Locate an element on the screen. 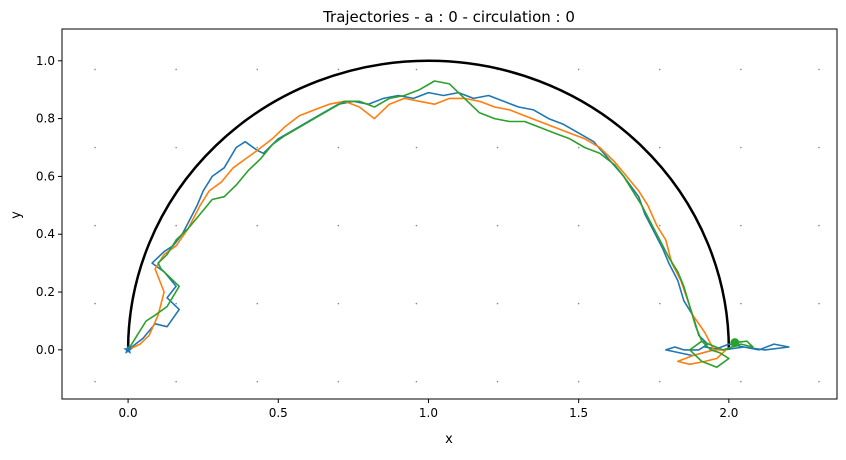 This screenshot has width=846, height=460. x-tick-label: 0.0 is located at coordinates (128, 413).